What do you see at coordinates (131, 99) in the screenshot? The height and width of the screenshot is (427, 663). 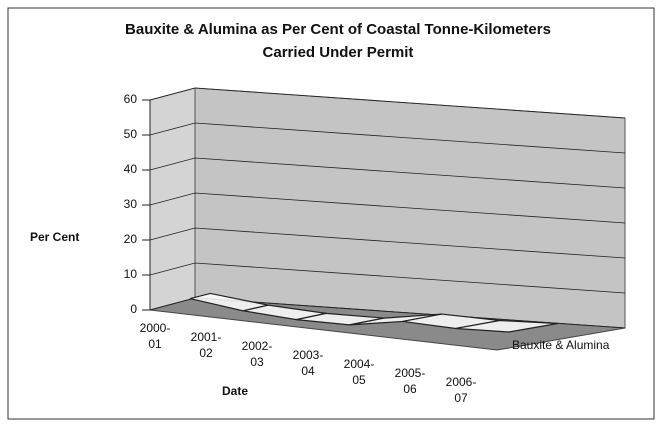 I see `y-tick-label: 60` at bounding box center [131, 99].